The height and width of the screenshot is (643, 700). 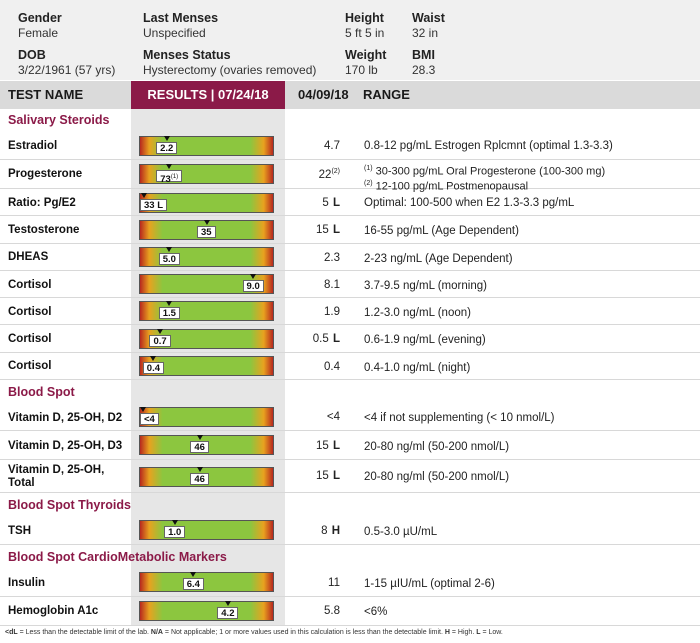 What do you see at coordinates (333, 417) in the screenshot?
I see `previous-value: <4` at bounding box center [333, 417].